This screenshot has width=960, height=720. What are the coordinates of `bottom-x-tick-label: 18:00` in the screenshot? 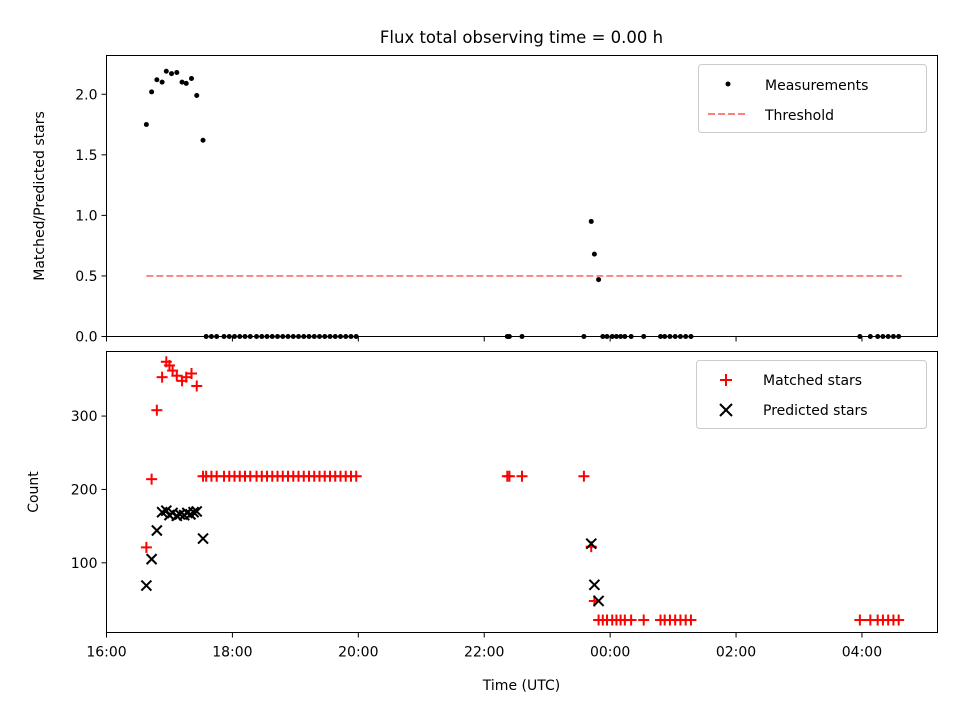 It's located at (232, 653).